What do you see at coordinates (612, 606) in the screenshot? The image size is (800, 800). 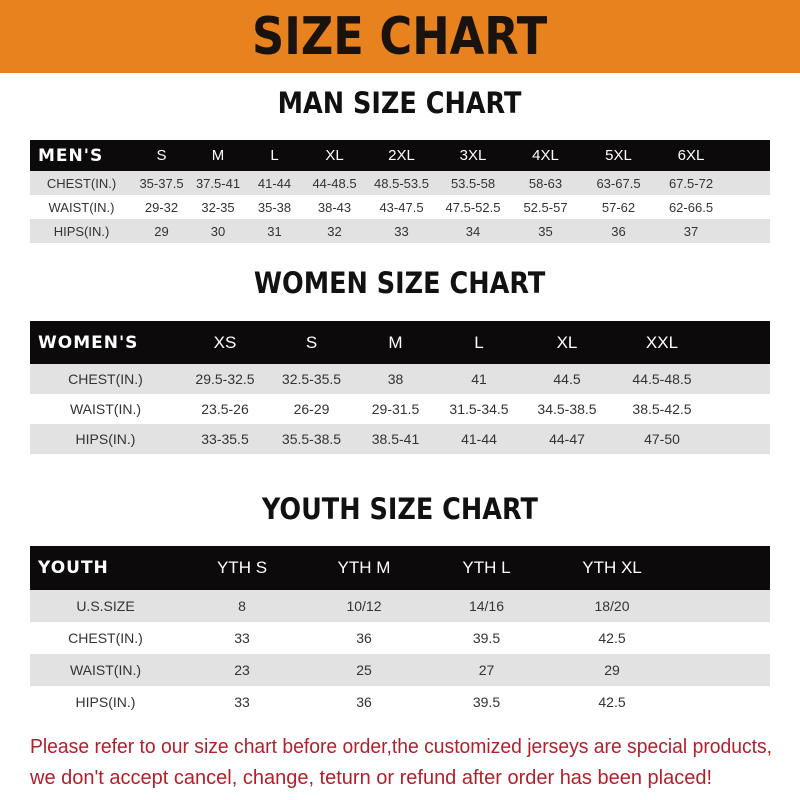 I see `table-cell: 18/20` at bounding box center [612, 606].